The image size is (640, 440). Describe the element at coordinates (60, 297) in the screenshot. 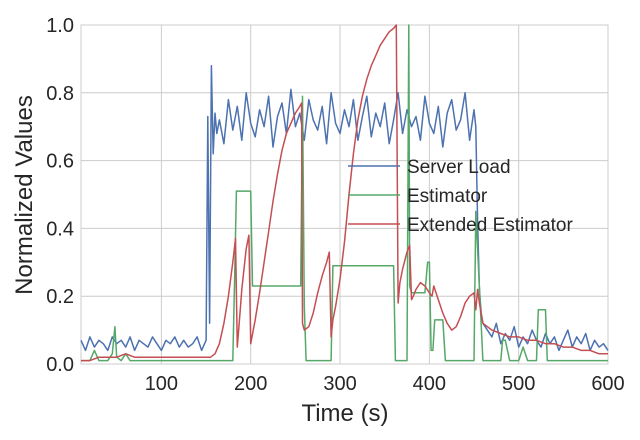

I see `y-tick-label: 0.2` at that location.